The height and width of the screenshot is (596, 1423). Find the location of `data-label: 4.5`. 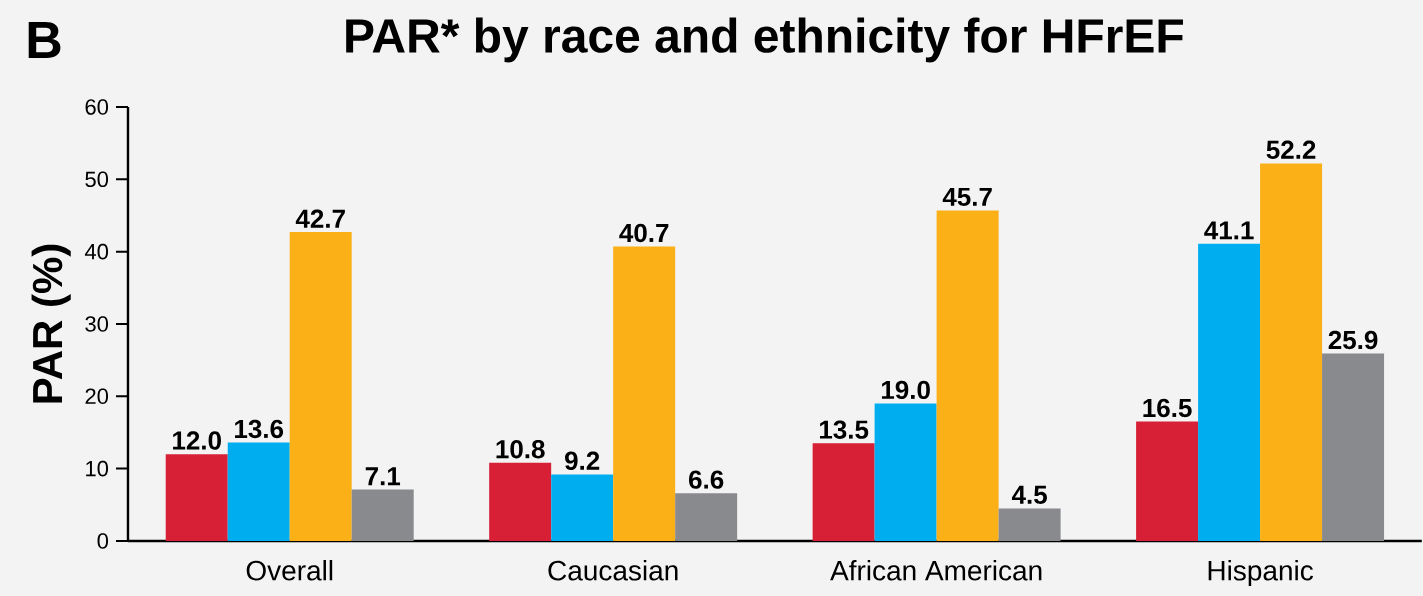

data-label: 4.5 is located at coordinates (1029, 495).